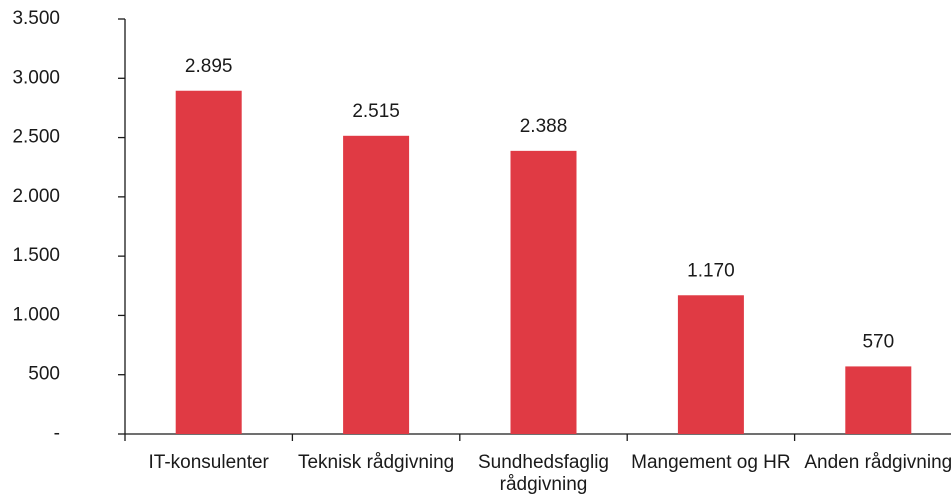  I want to click on x-tick-label: Anden rådgivning, so click(877, 462).